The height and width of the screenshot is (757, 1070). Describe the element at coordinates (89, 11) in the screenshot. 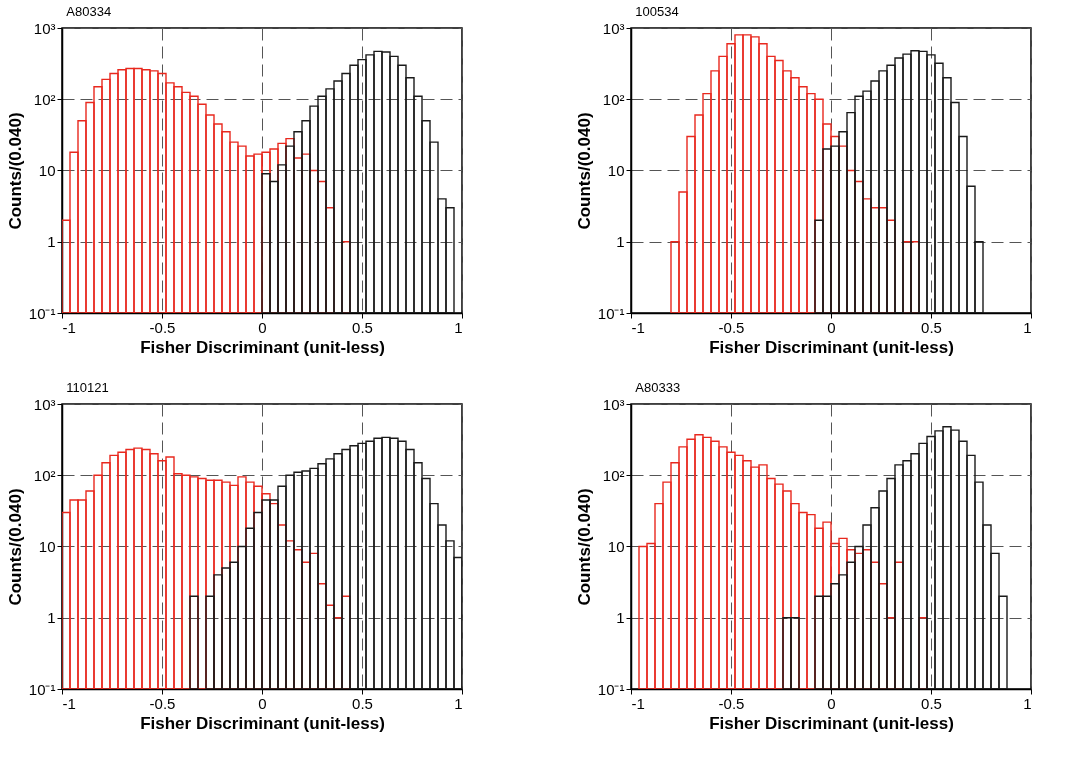

I see `chart-title: A80334` at that location.